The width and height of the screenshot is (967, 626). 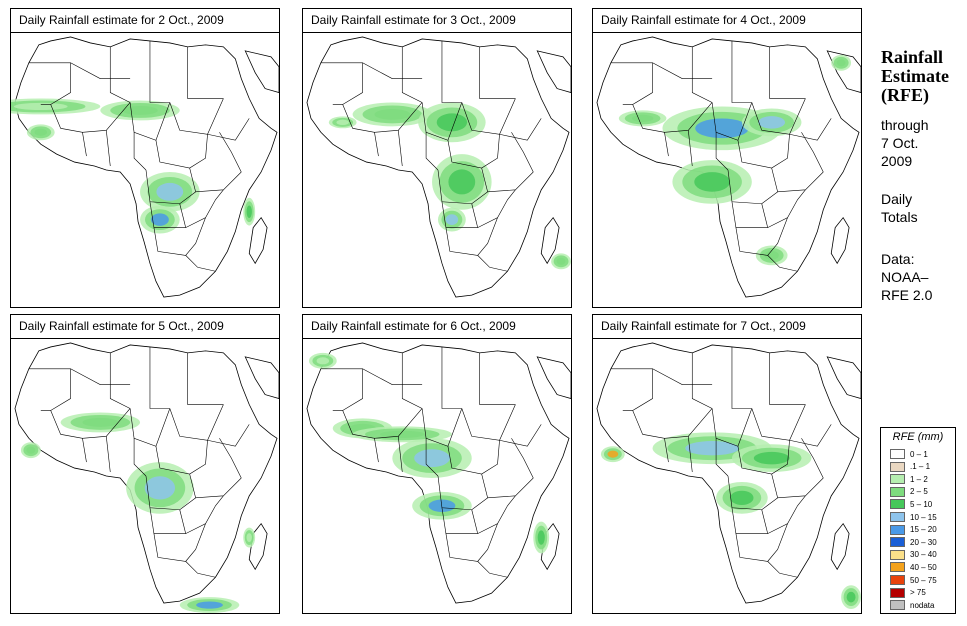 I want to click on legend-label: .1 – 1, so click(x=920, y=467).